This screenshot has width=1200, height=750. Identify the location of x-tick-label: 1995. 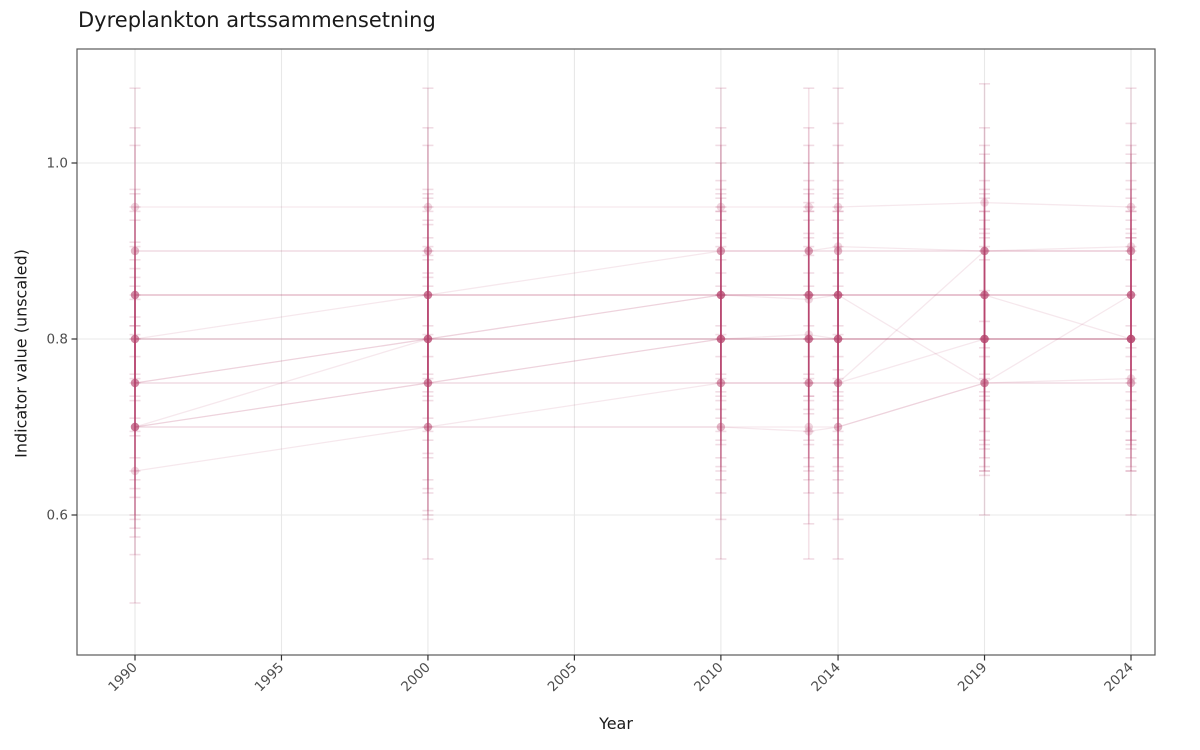
(270, 678).